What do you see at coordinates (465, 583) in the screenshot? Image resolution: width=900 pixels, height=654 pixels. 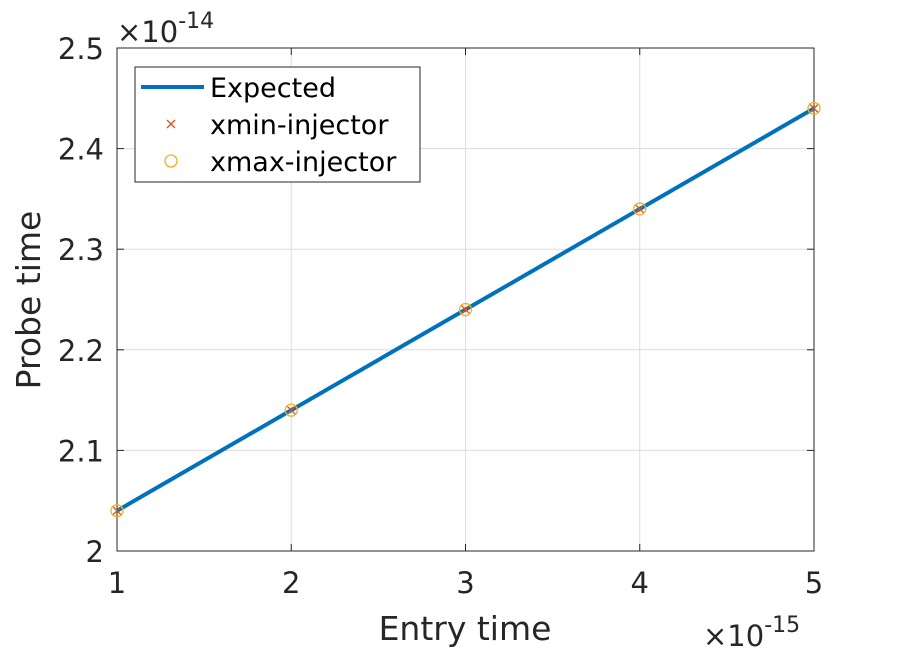 I see `x-tick-label: 3` at bounding box center [465, 583].